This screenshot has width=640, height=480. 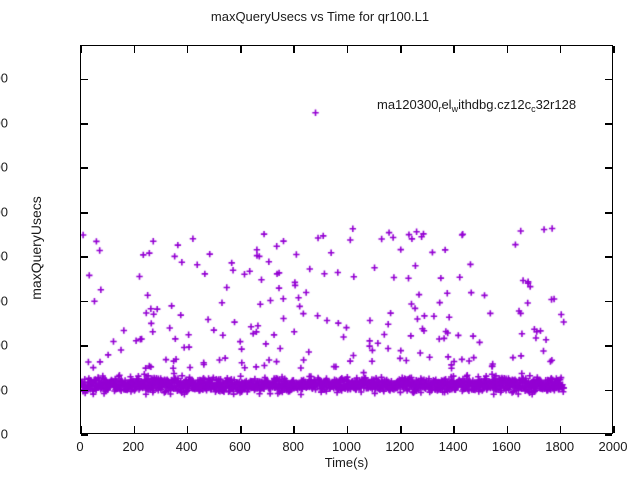 What do you see at coordinates (346, 446) in the screenshot?
I see `x-tick-label: 1000` at bounding box center [346, 446].